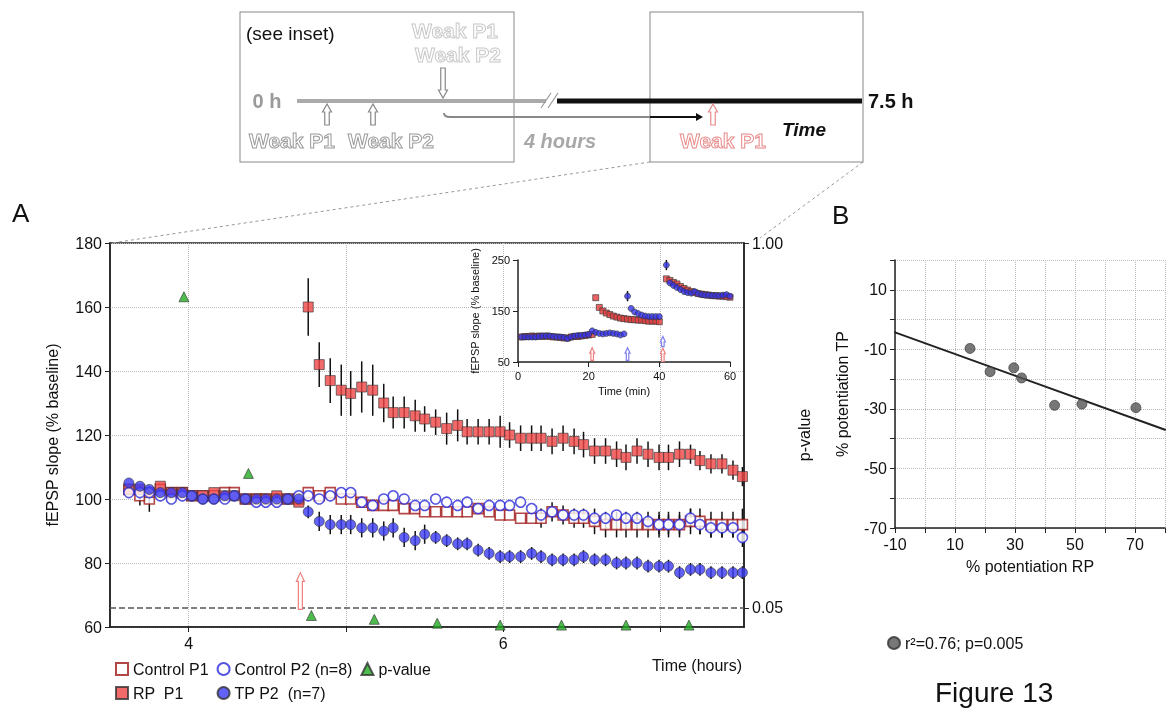 Image resolution: width=1167 pixels, height=717 pixels. I want to click on chart-title: B, so click(841, 215).